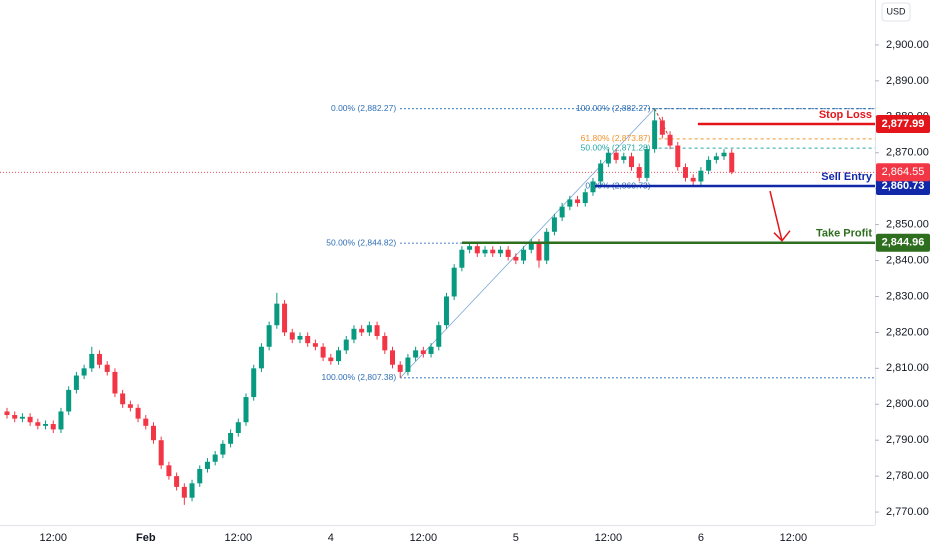  I want to click on fib-small-label: 61.80% (2,873.87), so click(616, 138).